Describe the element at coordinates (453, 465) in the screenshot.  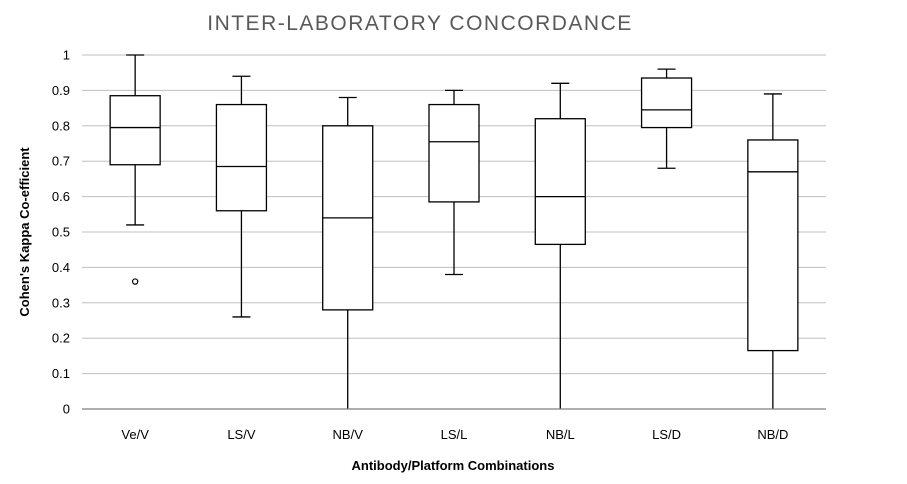
I see `x-axis-label: Antibody/Platform Combinations` at that location.